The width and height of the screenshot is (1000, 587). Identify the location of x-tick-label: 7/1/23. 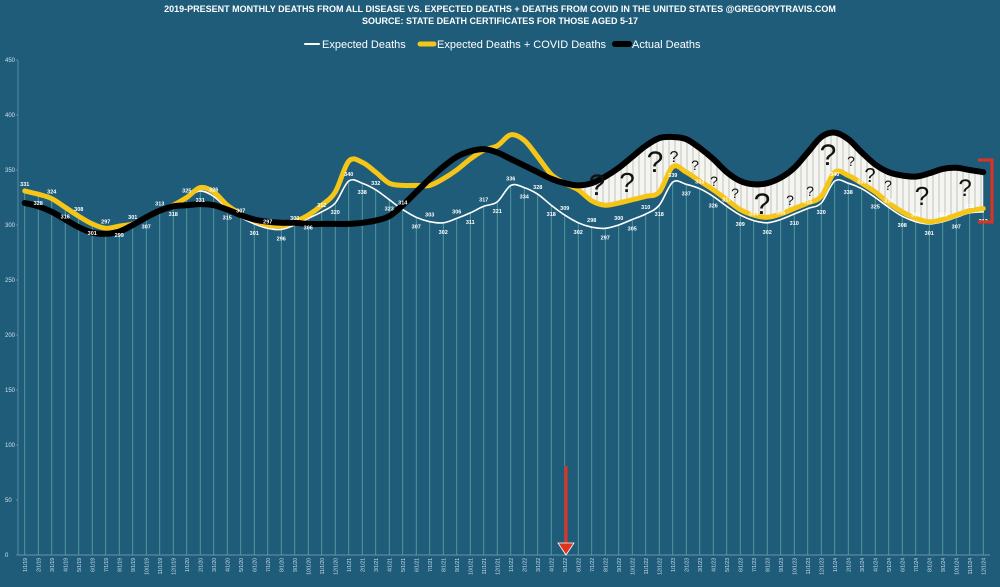
(755, 565).